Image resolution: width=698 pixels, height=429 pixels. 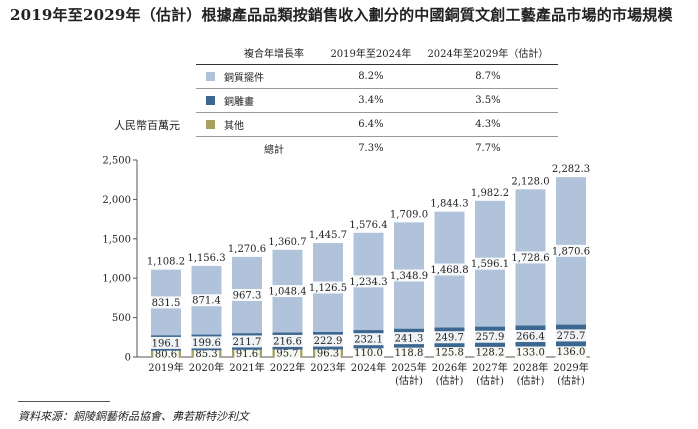 I want to click on data-label: 95.7, so click(x=287, y=354).